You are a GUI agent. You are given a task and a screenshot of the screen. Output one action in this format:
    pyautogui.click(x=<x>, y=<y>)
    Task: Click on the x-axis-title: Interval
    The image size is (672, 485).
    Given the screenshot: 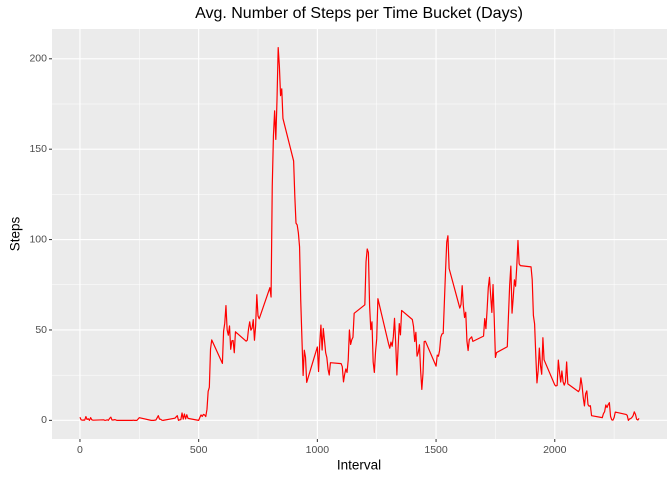 What is the action you would take?
    pyautogui.click(x=359, y=465)
    